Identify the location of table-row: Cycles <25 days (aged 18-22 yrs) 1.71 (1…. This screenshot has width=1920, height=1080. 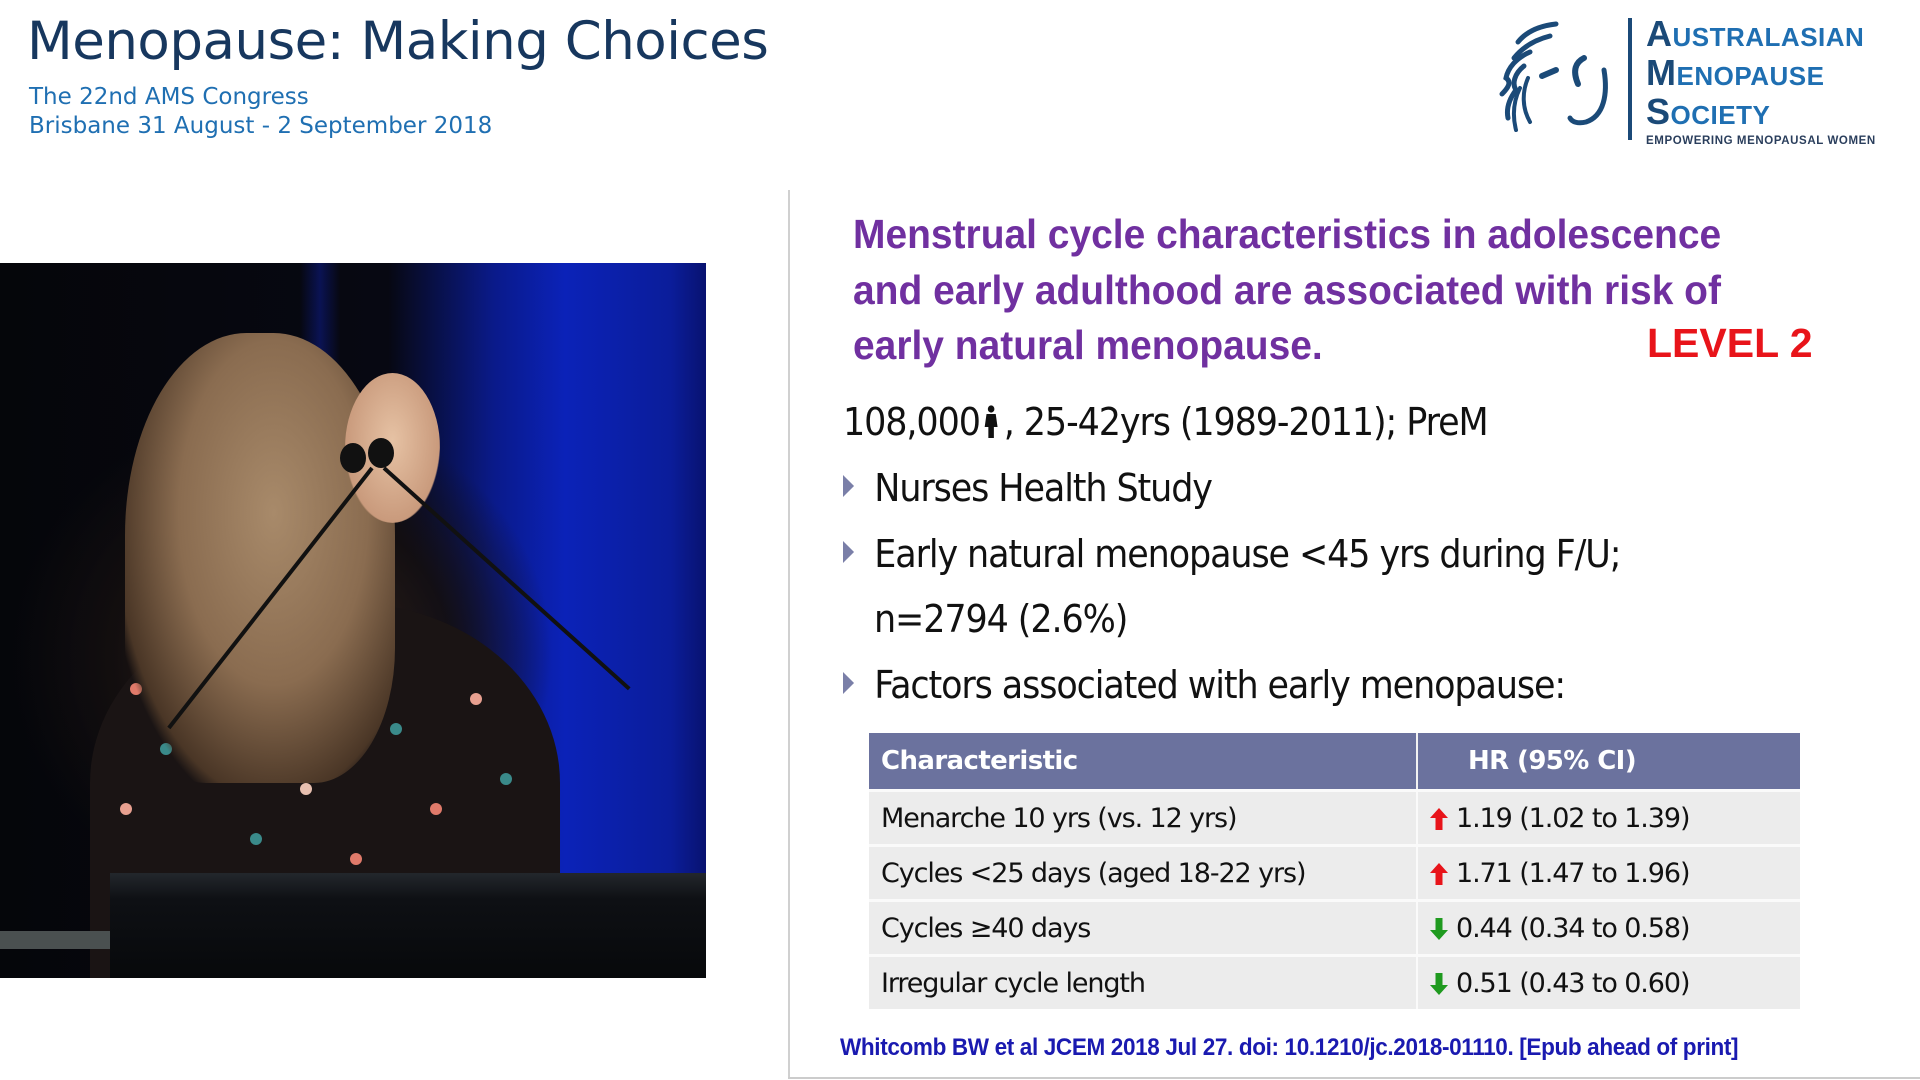
(1334, 871).